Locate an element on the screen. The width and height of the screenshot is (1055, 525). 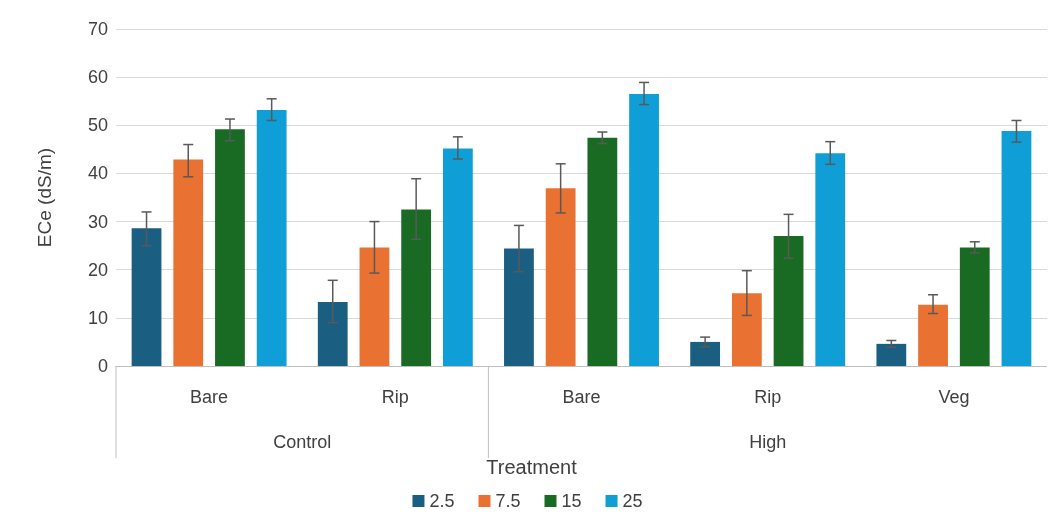
legend-label: 2.5 is located at coordinates (442, 501).